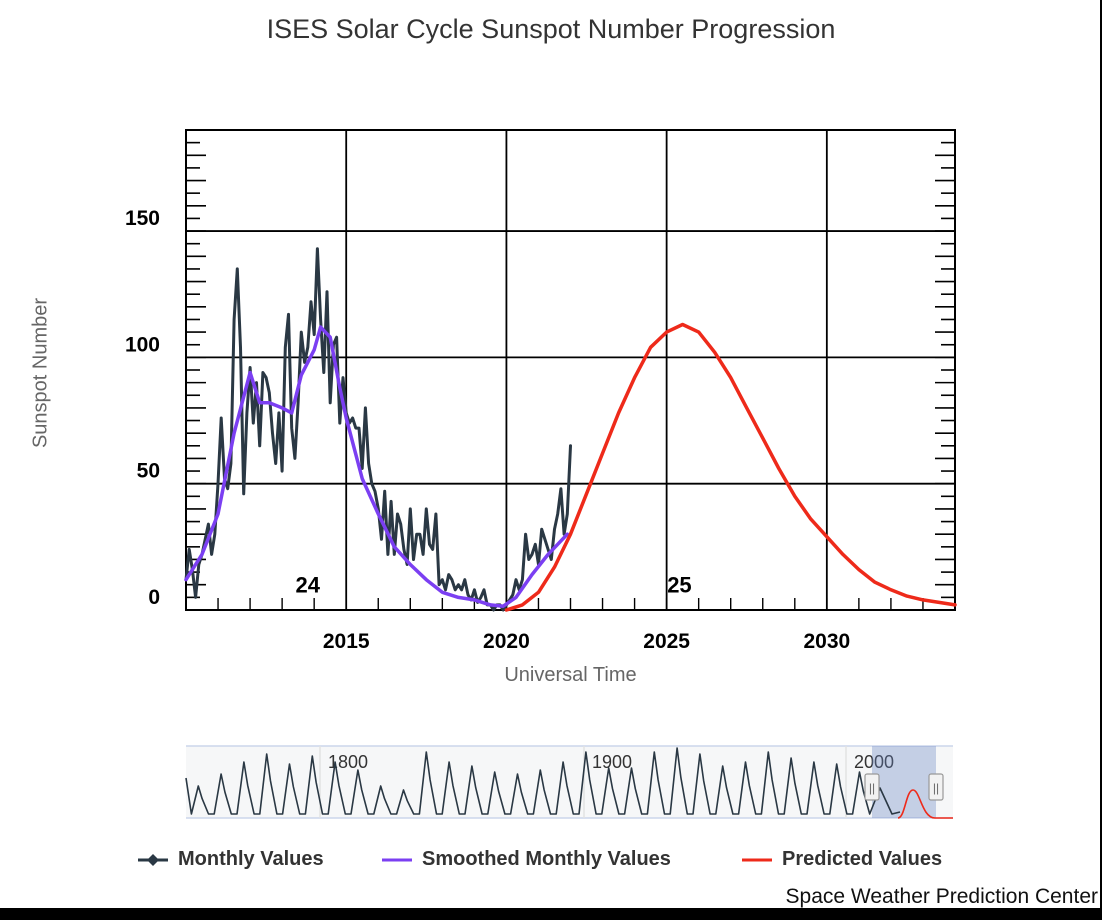 This screenshot has width=1102, height=920. Describe the element at coordinates (679, 585) in the screenshot. I see `cycle-label: 25` at that location.